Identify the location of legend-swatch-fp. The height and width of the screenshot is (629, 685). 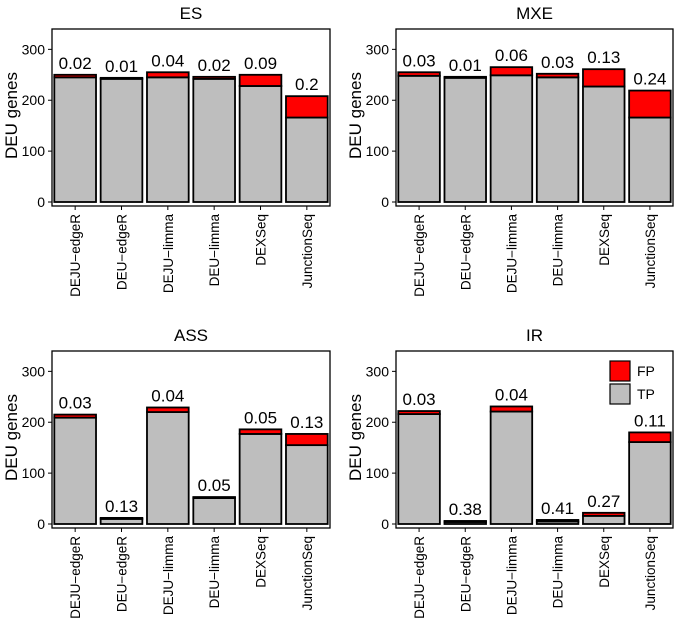
(620, 371).